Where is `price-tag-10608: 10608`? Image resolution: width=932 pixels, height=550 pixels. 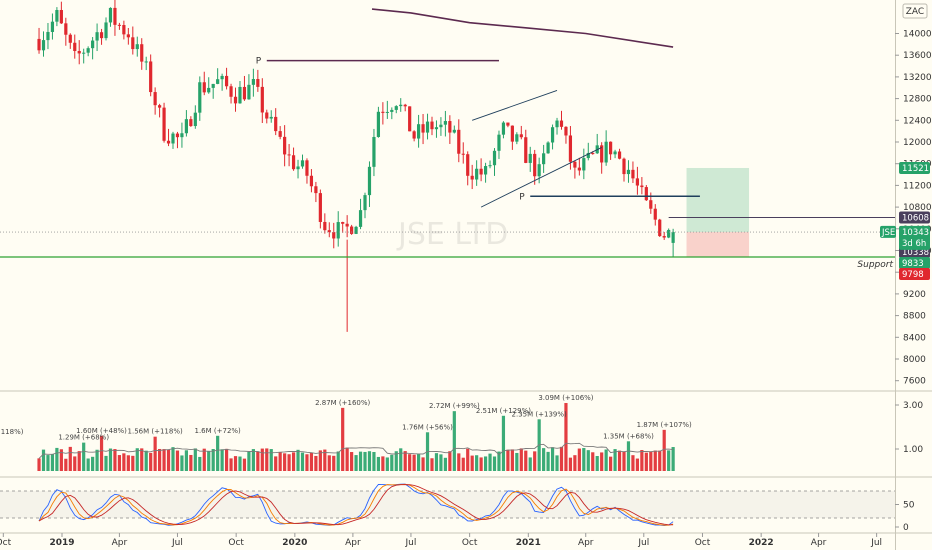 price-tag-10608: 10608 is located at coordinates (914, 217).